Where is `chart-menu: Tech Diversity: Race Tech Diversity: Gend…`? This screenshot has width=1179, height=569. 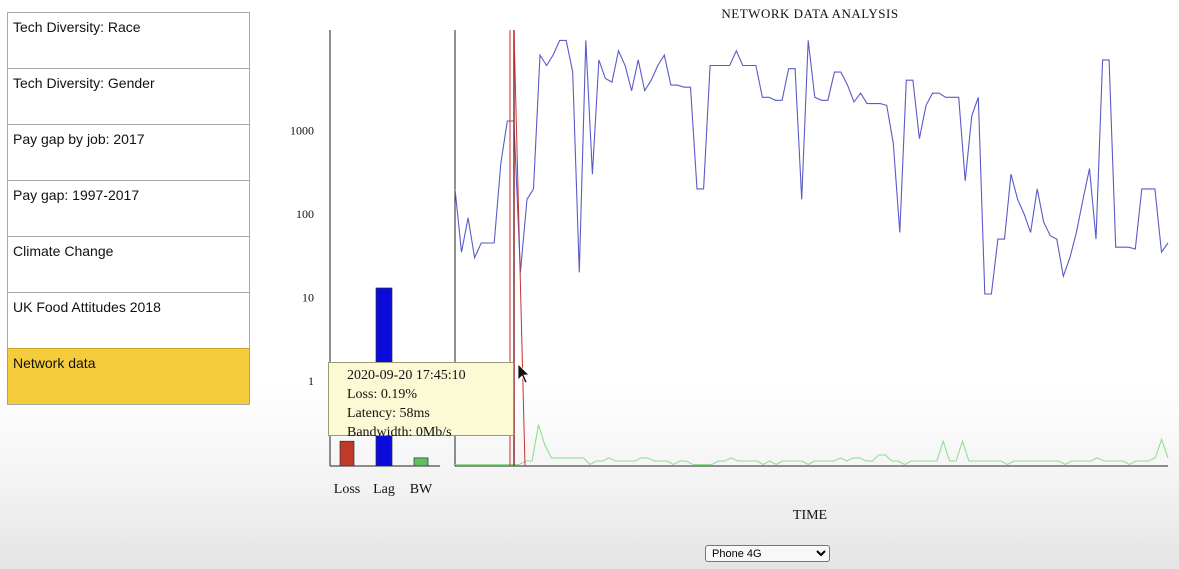
chart-menu: Tech Diversity: Race Tech Diversity: Gend… is located at coordinates (128, 208).